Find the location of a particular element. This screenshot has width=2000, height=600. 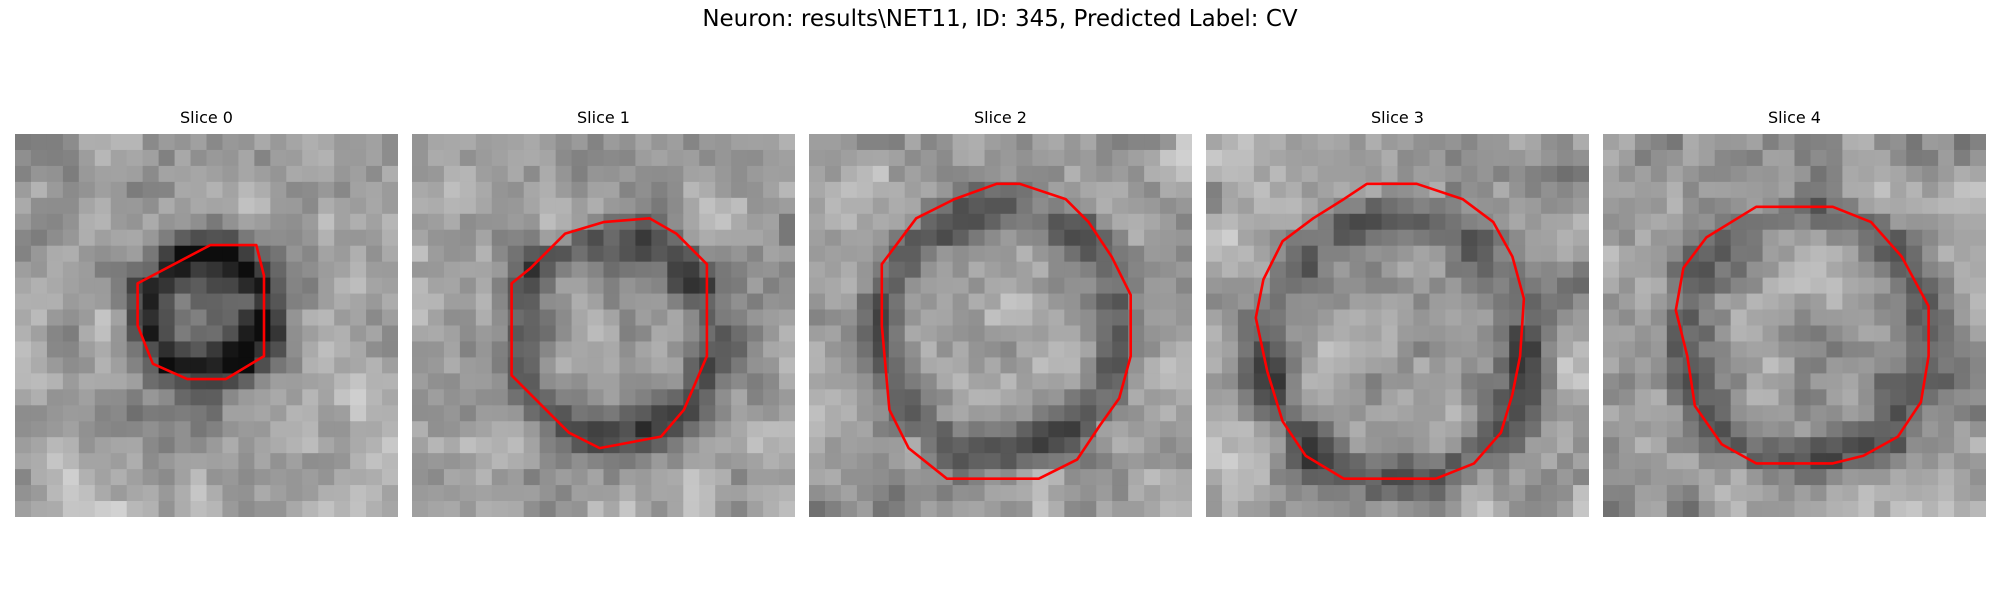

slice-4-contour is located at coordinates (1802, 335).